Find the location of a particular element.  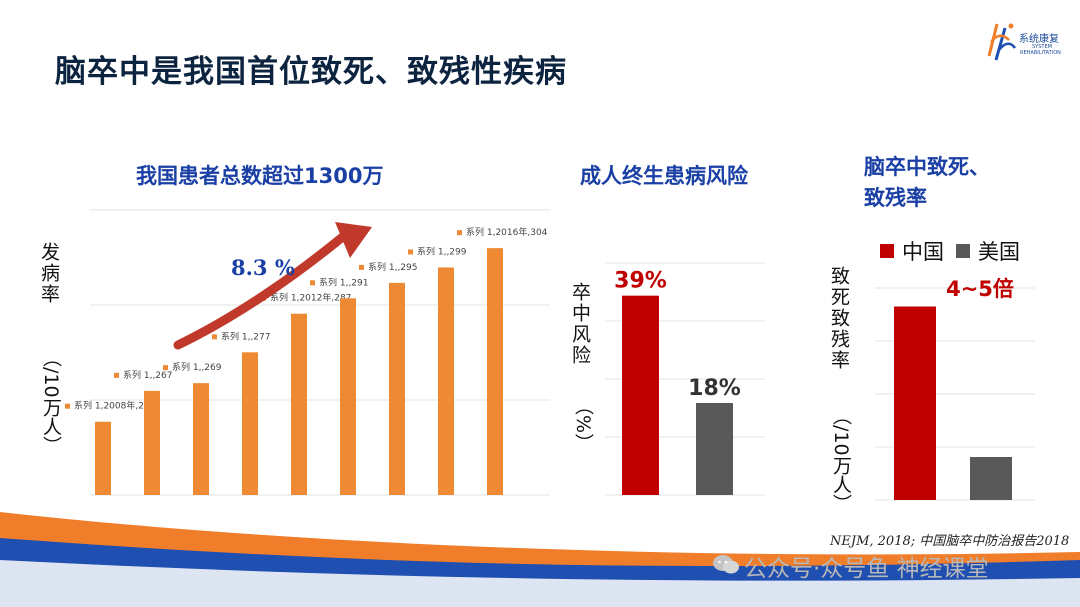

chart-1-data-label: 系列 1,,267 is located at coordinates (148, 375).